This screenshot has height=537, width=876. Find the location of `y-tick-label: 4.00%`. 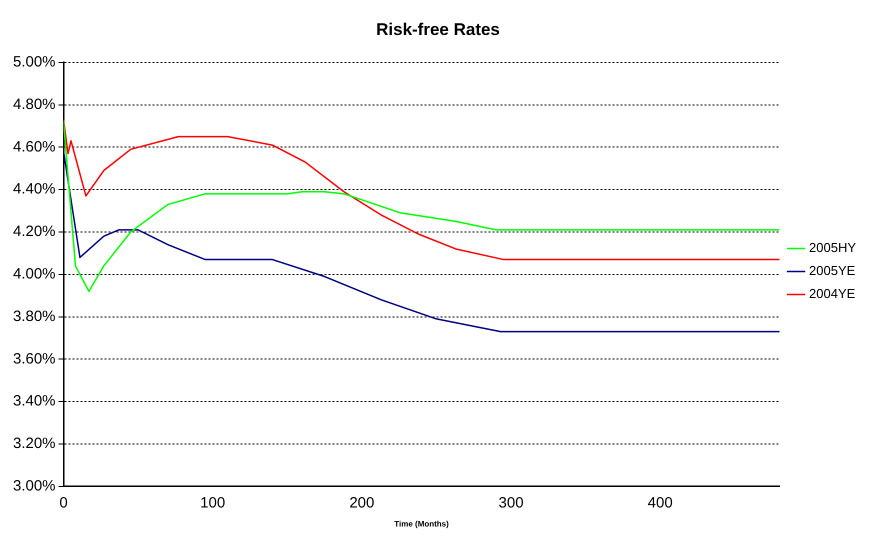

y-tick-label: 4.00% is located at coordinates (34, 274).